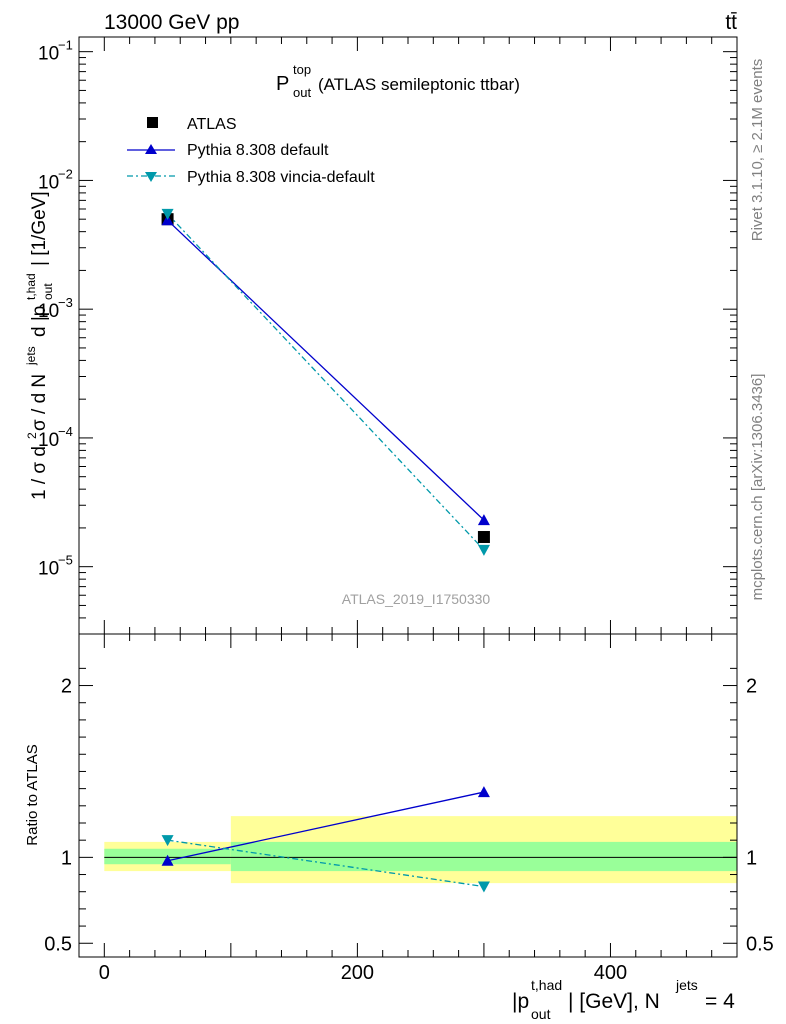 The width and height of the screenshot is (786, 1024). Describe the element at coordinates (104, 973) in the screenshot. I see `ratio-xtick-label-0: 0` at that location.